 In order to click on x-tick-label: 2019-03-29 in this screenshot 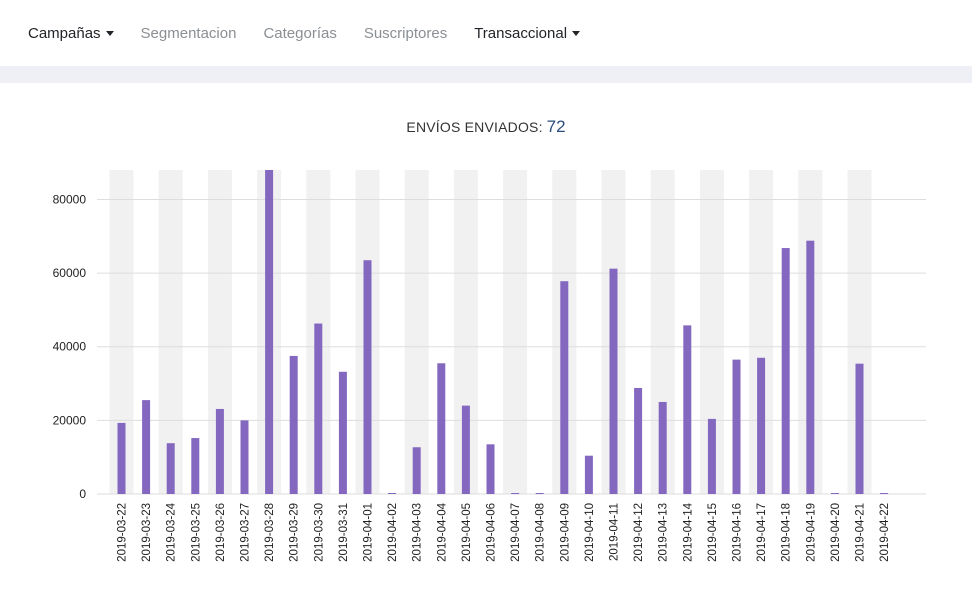, I will do `click(295, 532)`.